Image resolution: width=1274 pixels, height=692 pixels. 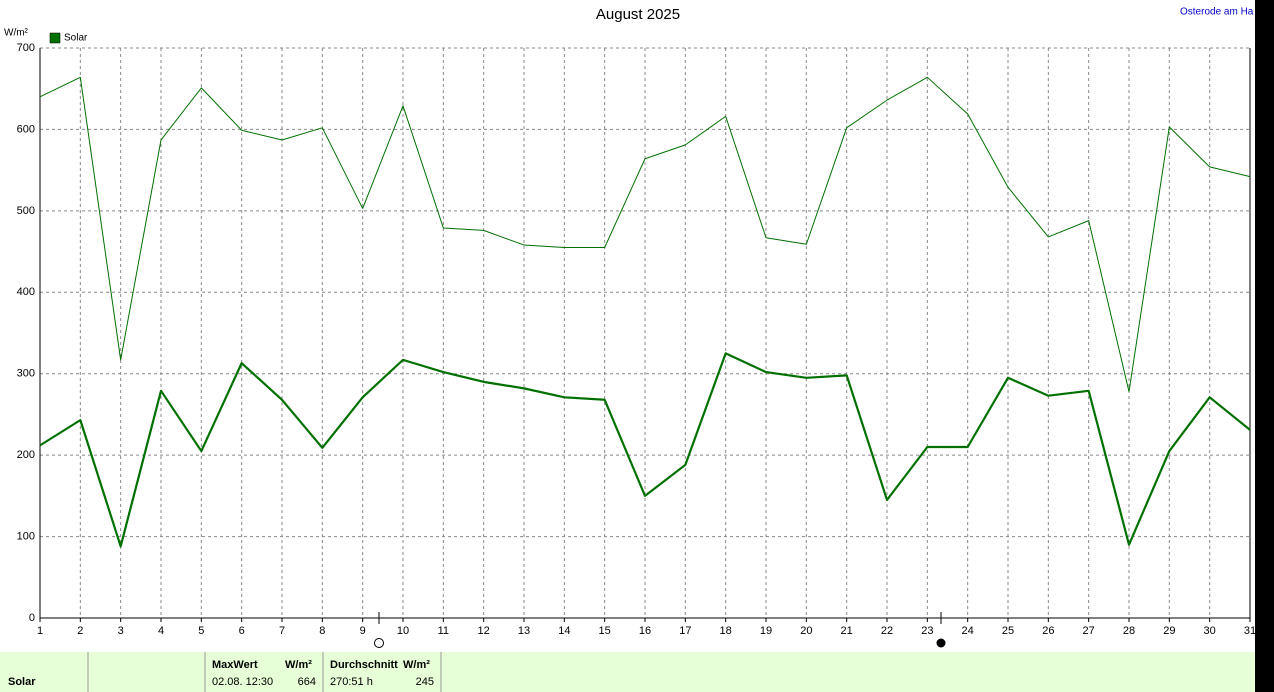 What do you see at coordinates (26, 292) in the screenshot?
I see `y-tick-label: 400` at bounding box center [26, 292].